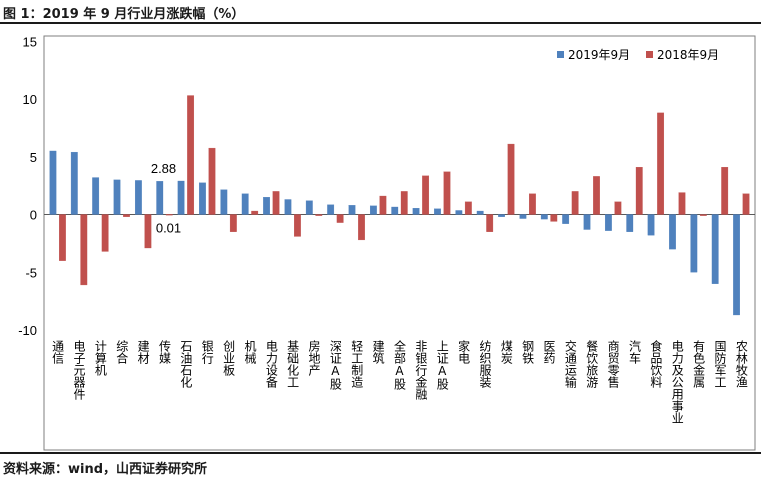  What do you see at coordinates (27, 186) in the screenshot?
I see `y-axis: 15 10 5 0 -5 -10` at bounding box center [27, 186].